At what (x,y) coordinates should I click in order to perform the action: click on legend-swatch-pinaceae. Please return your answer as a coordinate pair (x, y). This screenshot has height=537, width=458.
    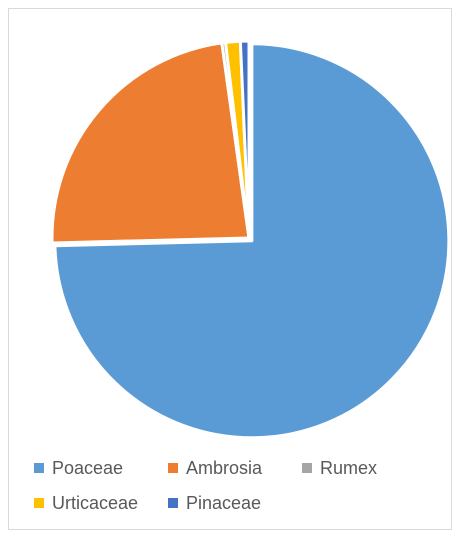
    Looking at the image, I should click on (173, 503).